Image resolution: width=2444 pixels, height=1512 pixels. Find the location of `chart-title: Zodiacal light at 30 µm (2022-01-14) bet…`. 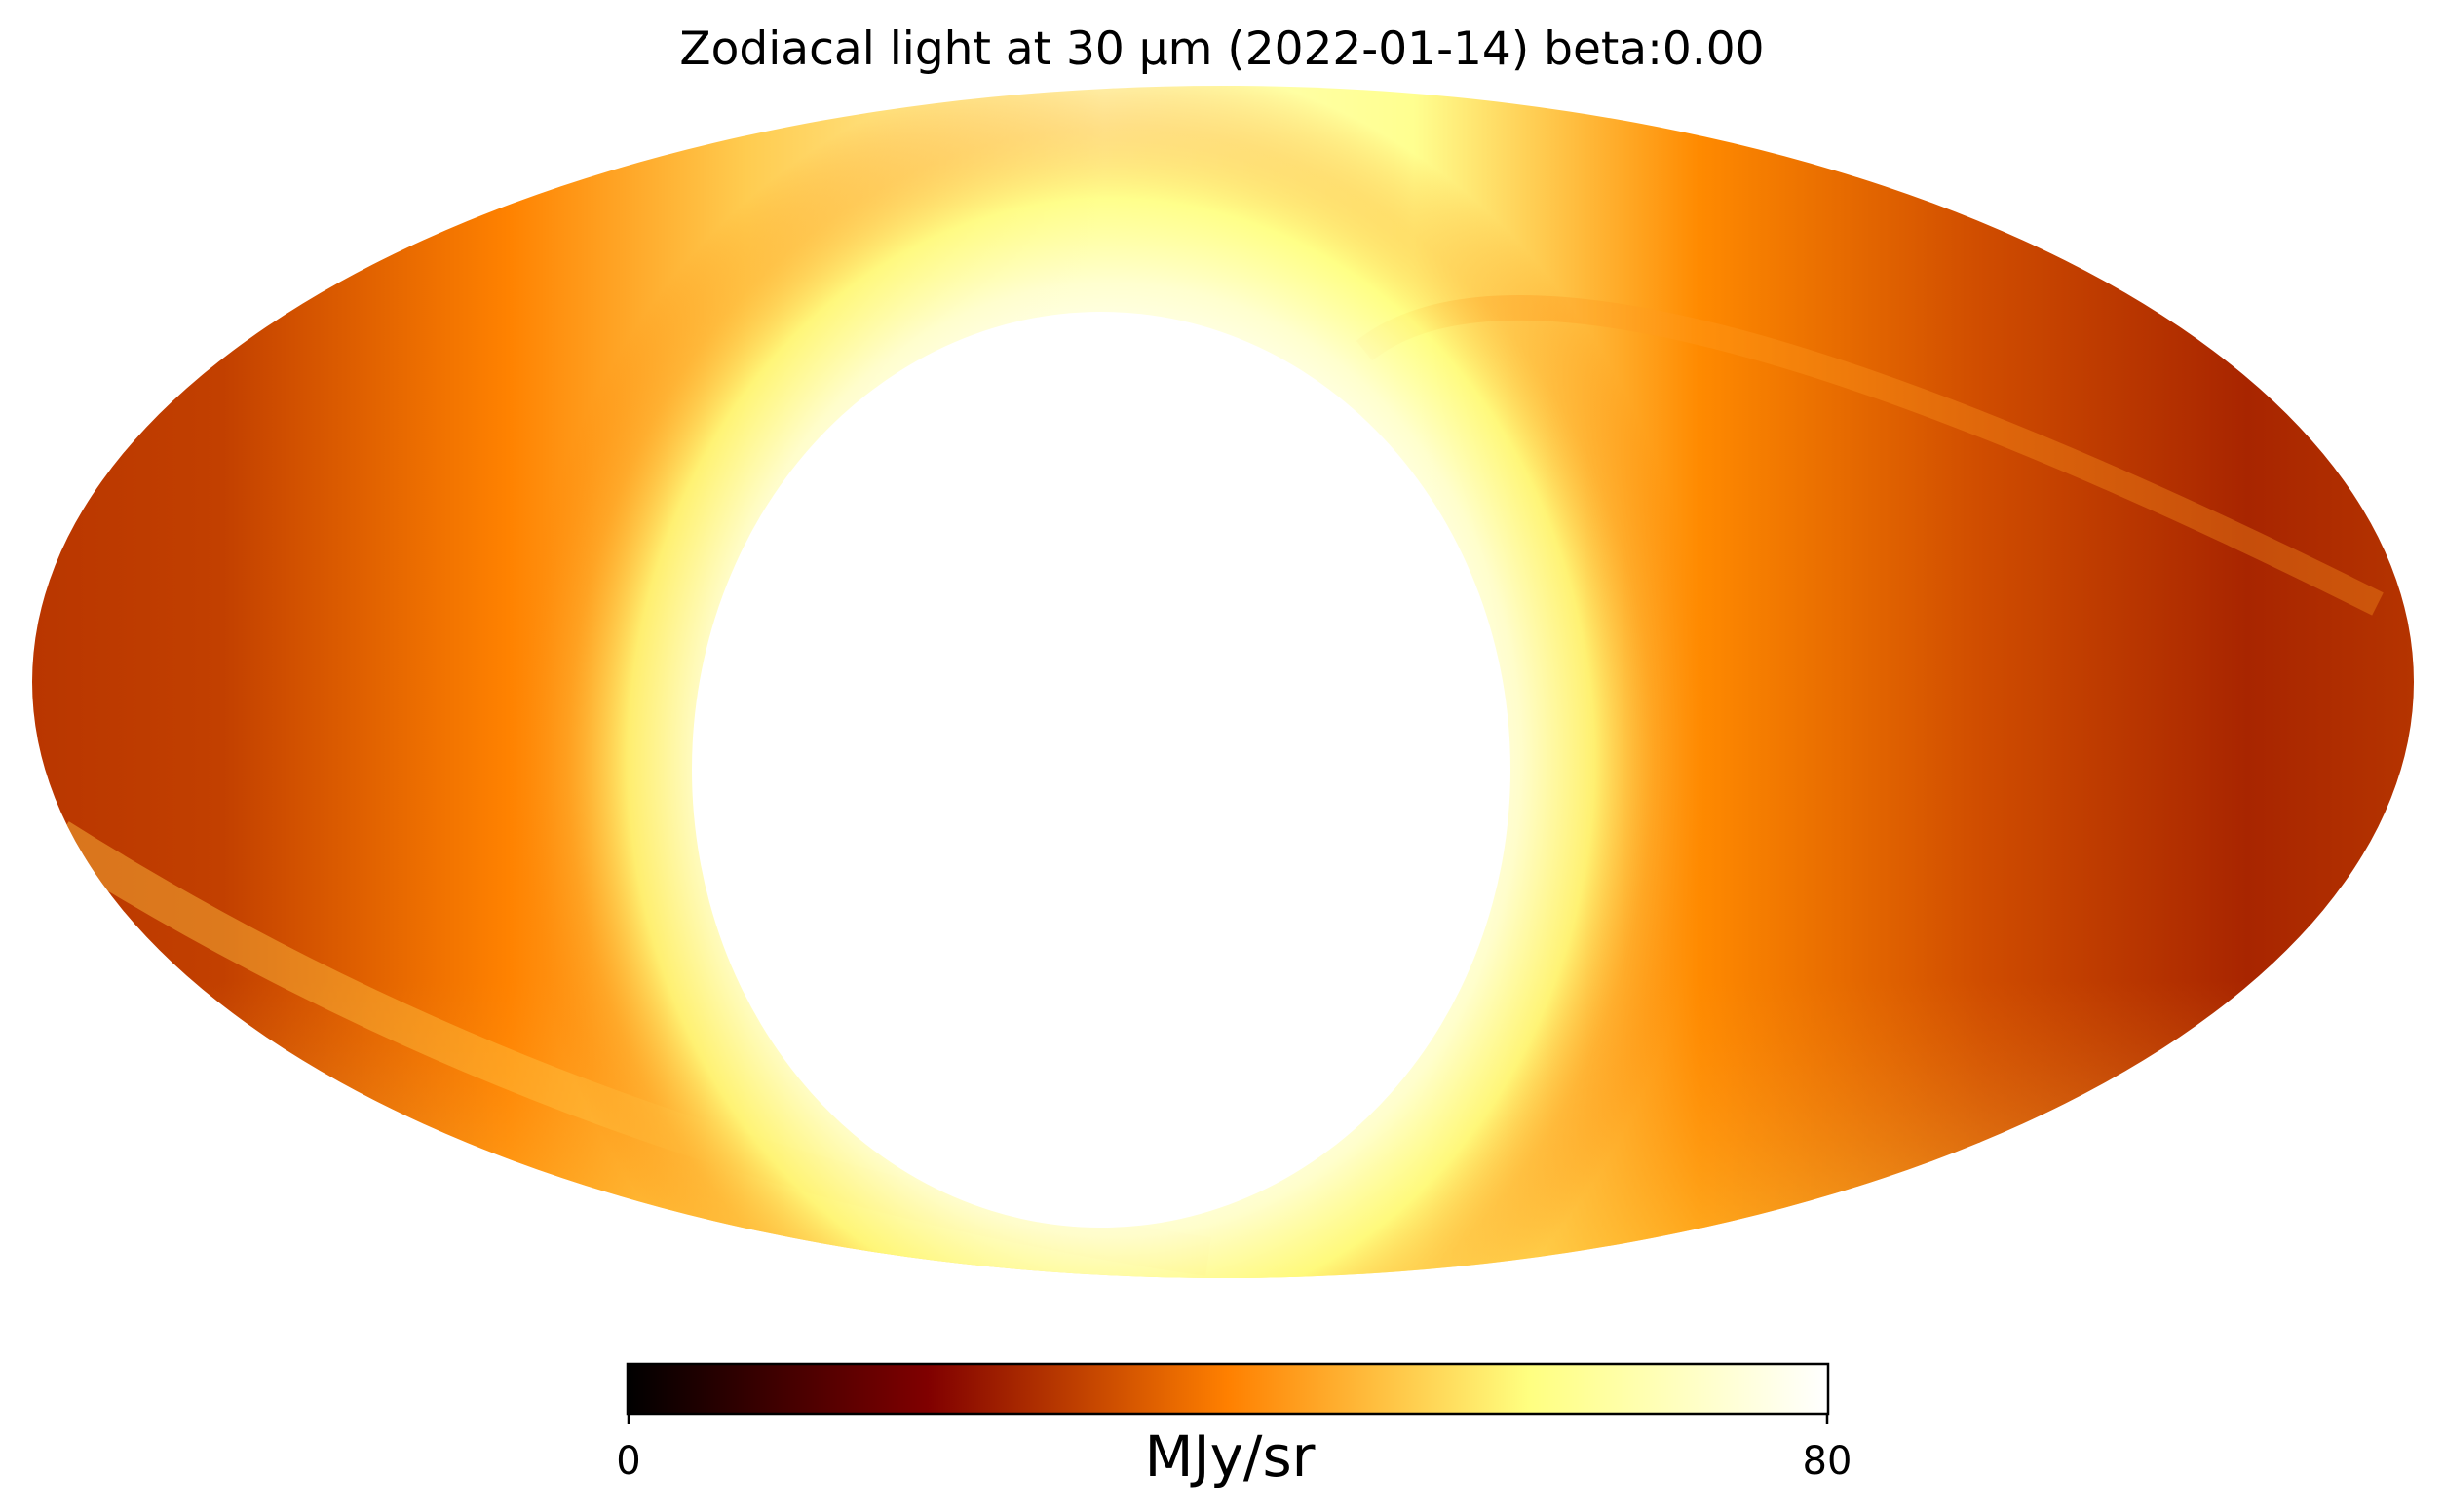

chart-title: Zodiacal light at 30 µm (2022-01-14) bet… is located at coordinates (1221, 49).